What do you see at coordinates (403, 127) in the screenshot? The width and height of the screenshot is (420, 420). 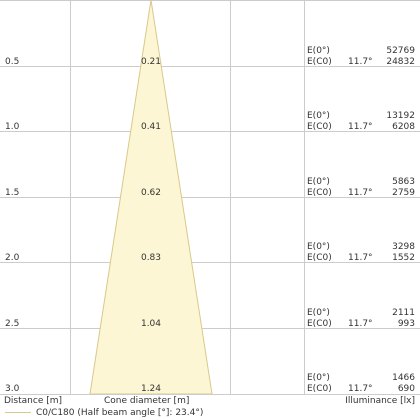 I see `ec0-value: 6208` at bounding box center [403, 127].